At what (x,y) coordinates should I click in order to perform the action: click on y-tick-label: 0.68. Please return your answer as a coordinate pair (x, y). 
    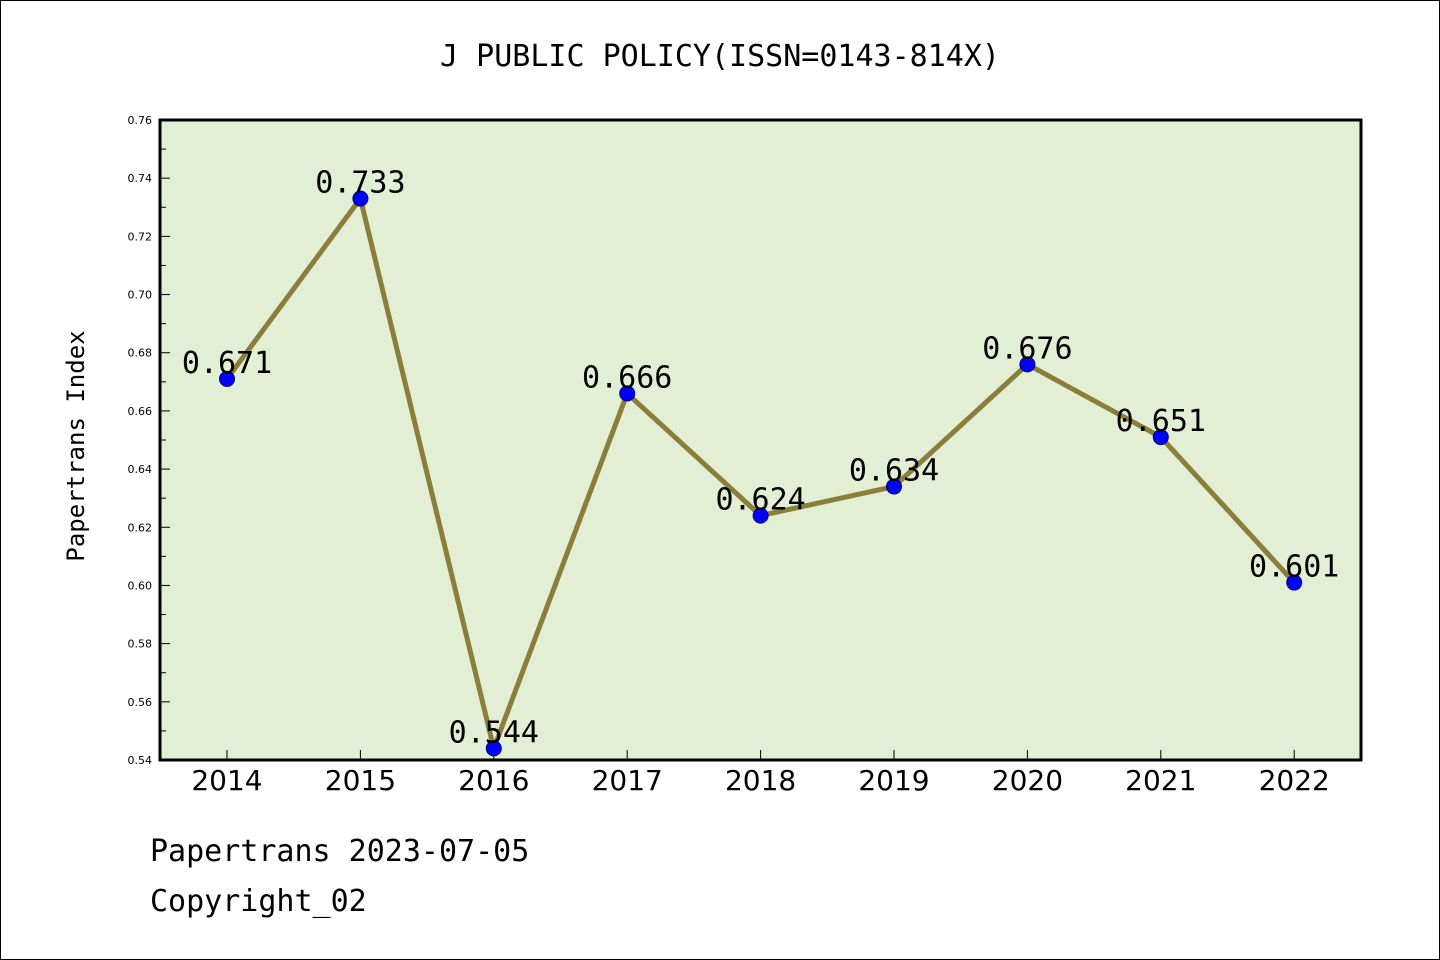
    Looking at the image, I should click on (140, 353).